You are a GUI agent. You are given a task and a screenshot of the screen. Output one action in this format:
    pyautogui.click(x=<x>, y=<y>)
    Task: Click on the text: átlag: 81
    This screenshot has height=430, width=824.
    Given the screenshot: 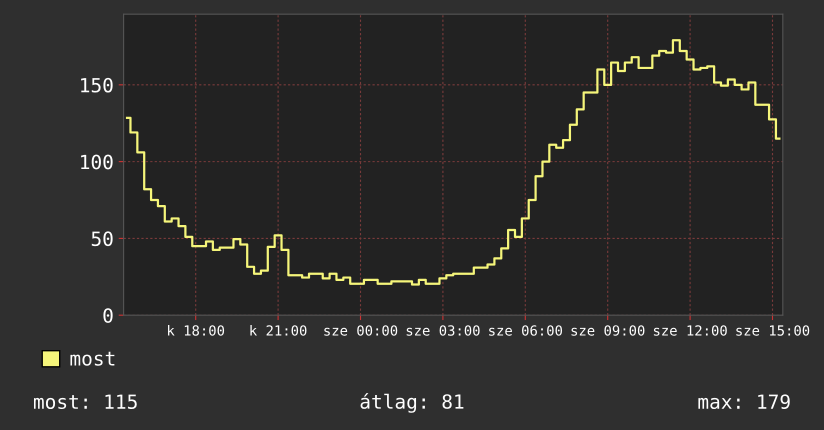 What is the action you would take?
    pyautogui.click(x=412, y=403)
    